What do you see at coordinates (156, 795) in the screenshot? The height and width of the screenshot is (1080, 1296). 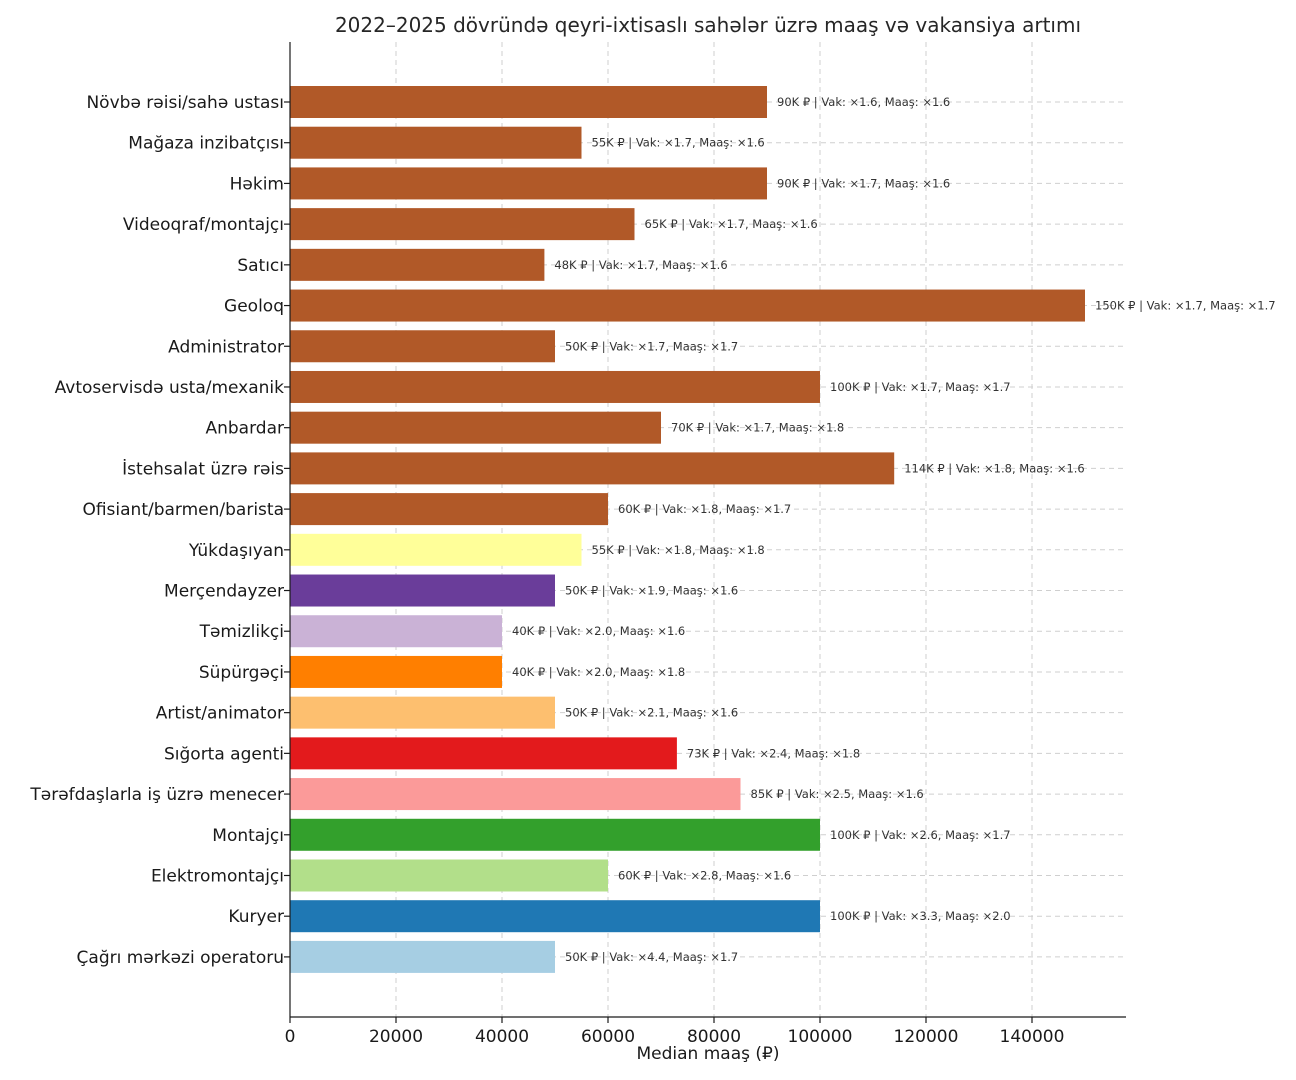 I see `category-label: Tərəfdaşlarla iş üzrə menecer` at bounding box center [156, 795].